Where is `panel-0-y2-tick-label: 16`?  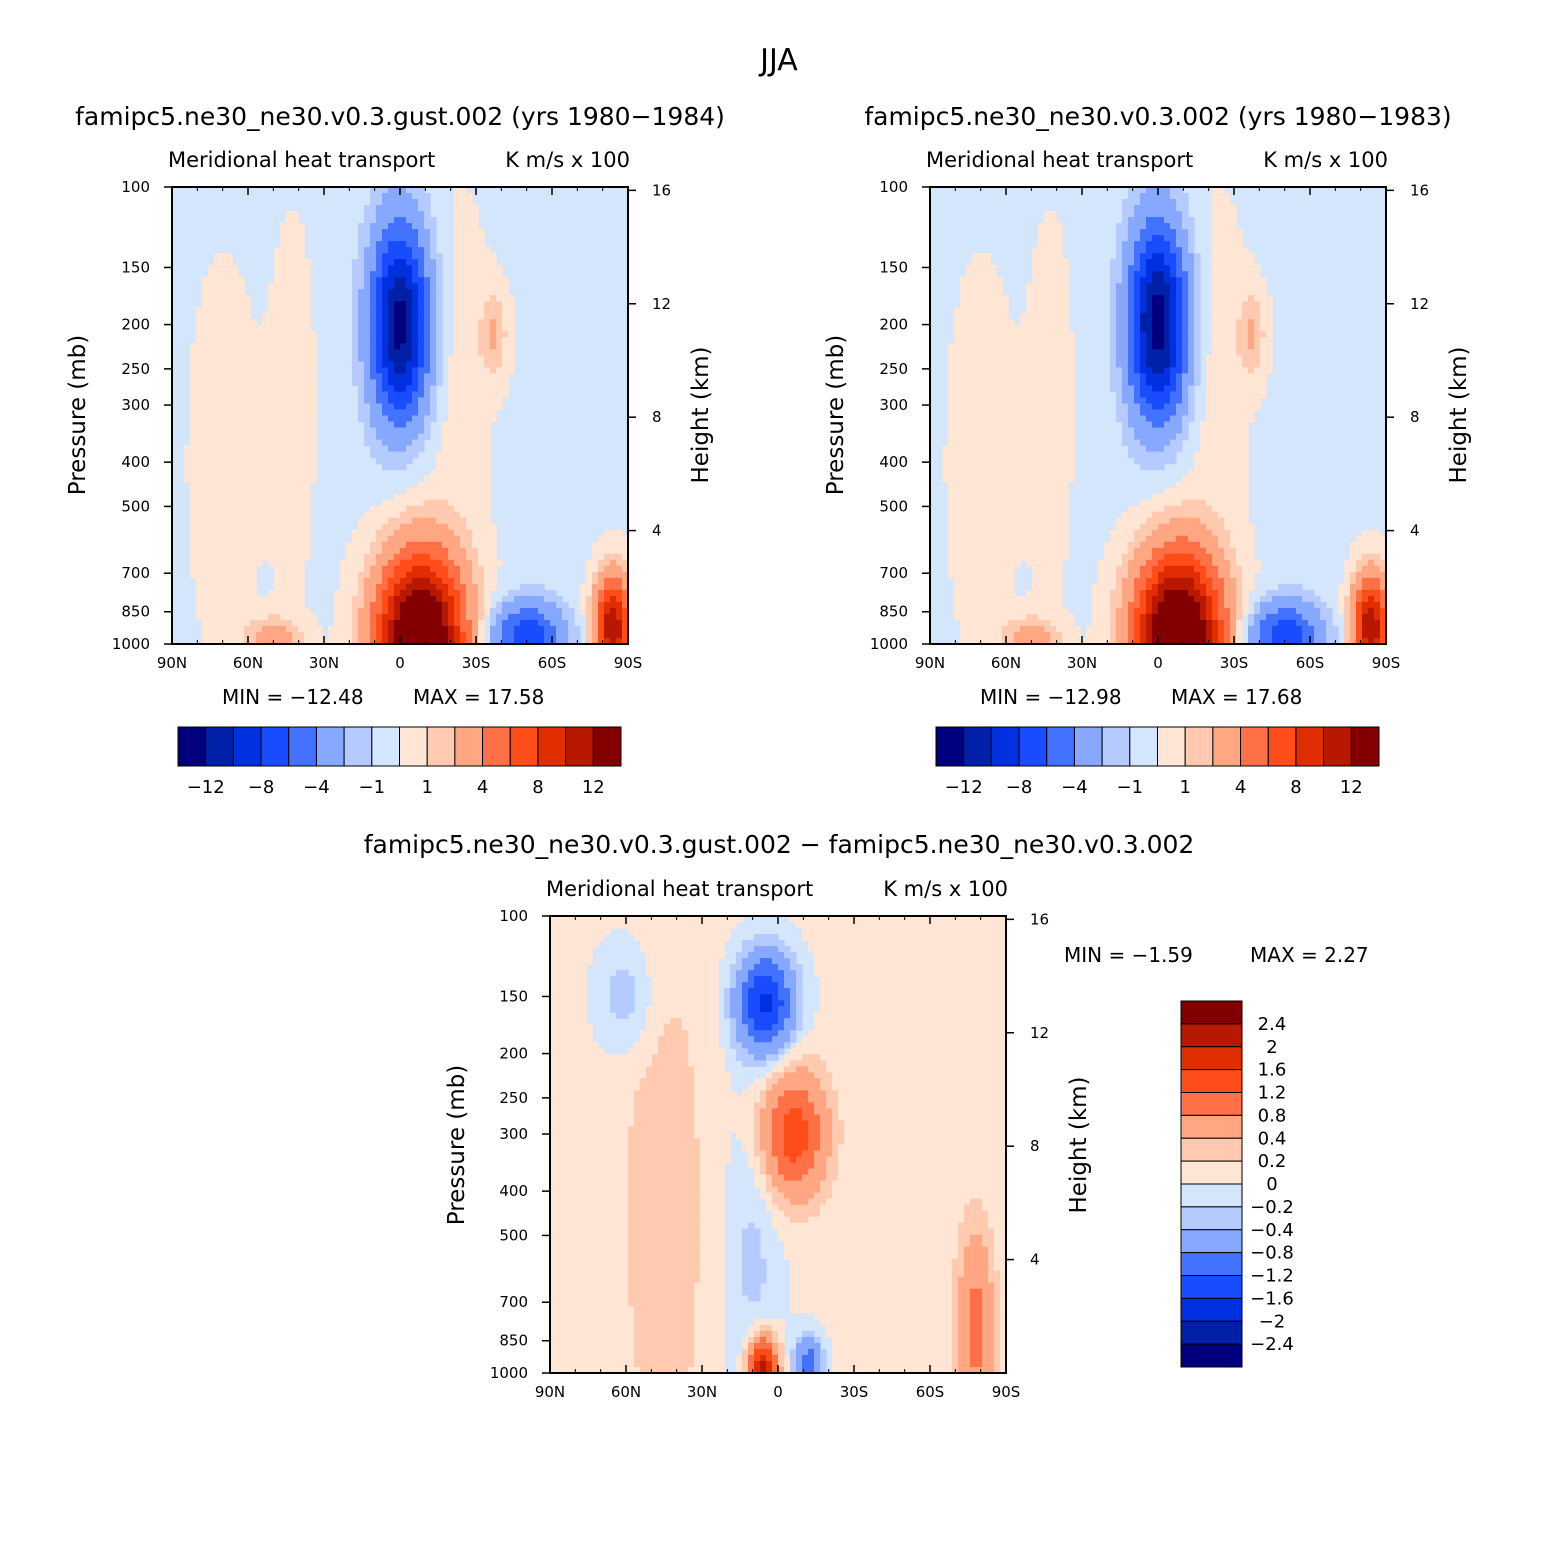
panel-0-y2-tick-label: 16 is located at coordinates (661, 190).